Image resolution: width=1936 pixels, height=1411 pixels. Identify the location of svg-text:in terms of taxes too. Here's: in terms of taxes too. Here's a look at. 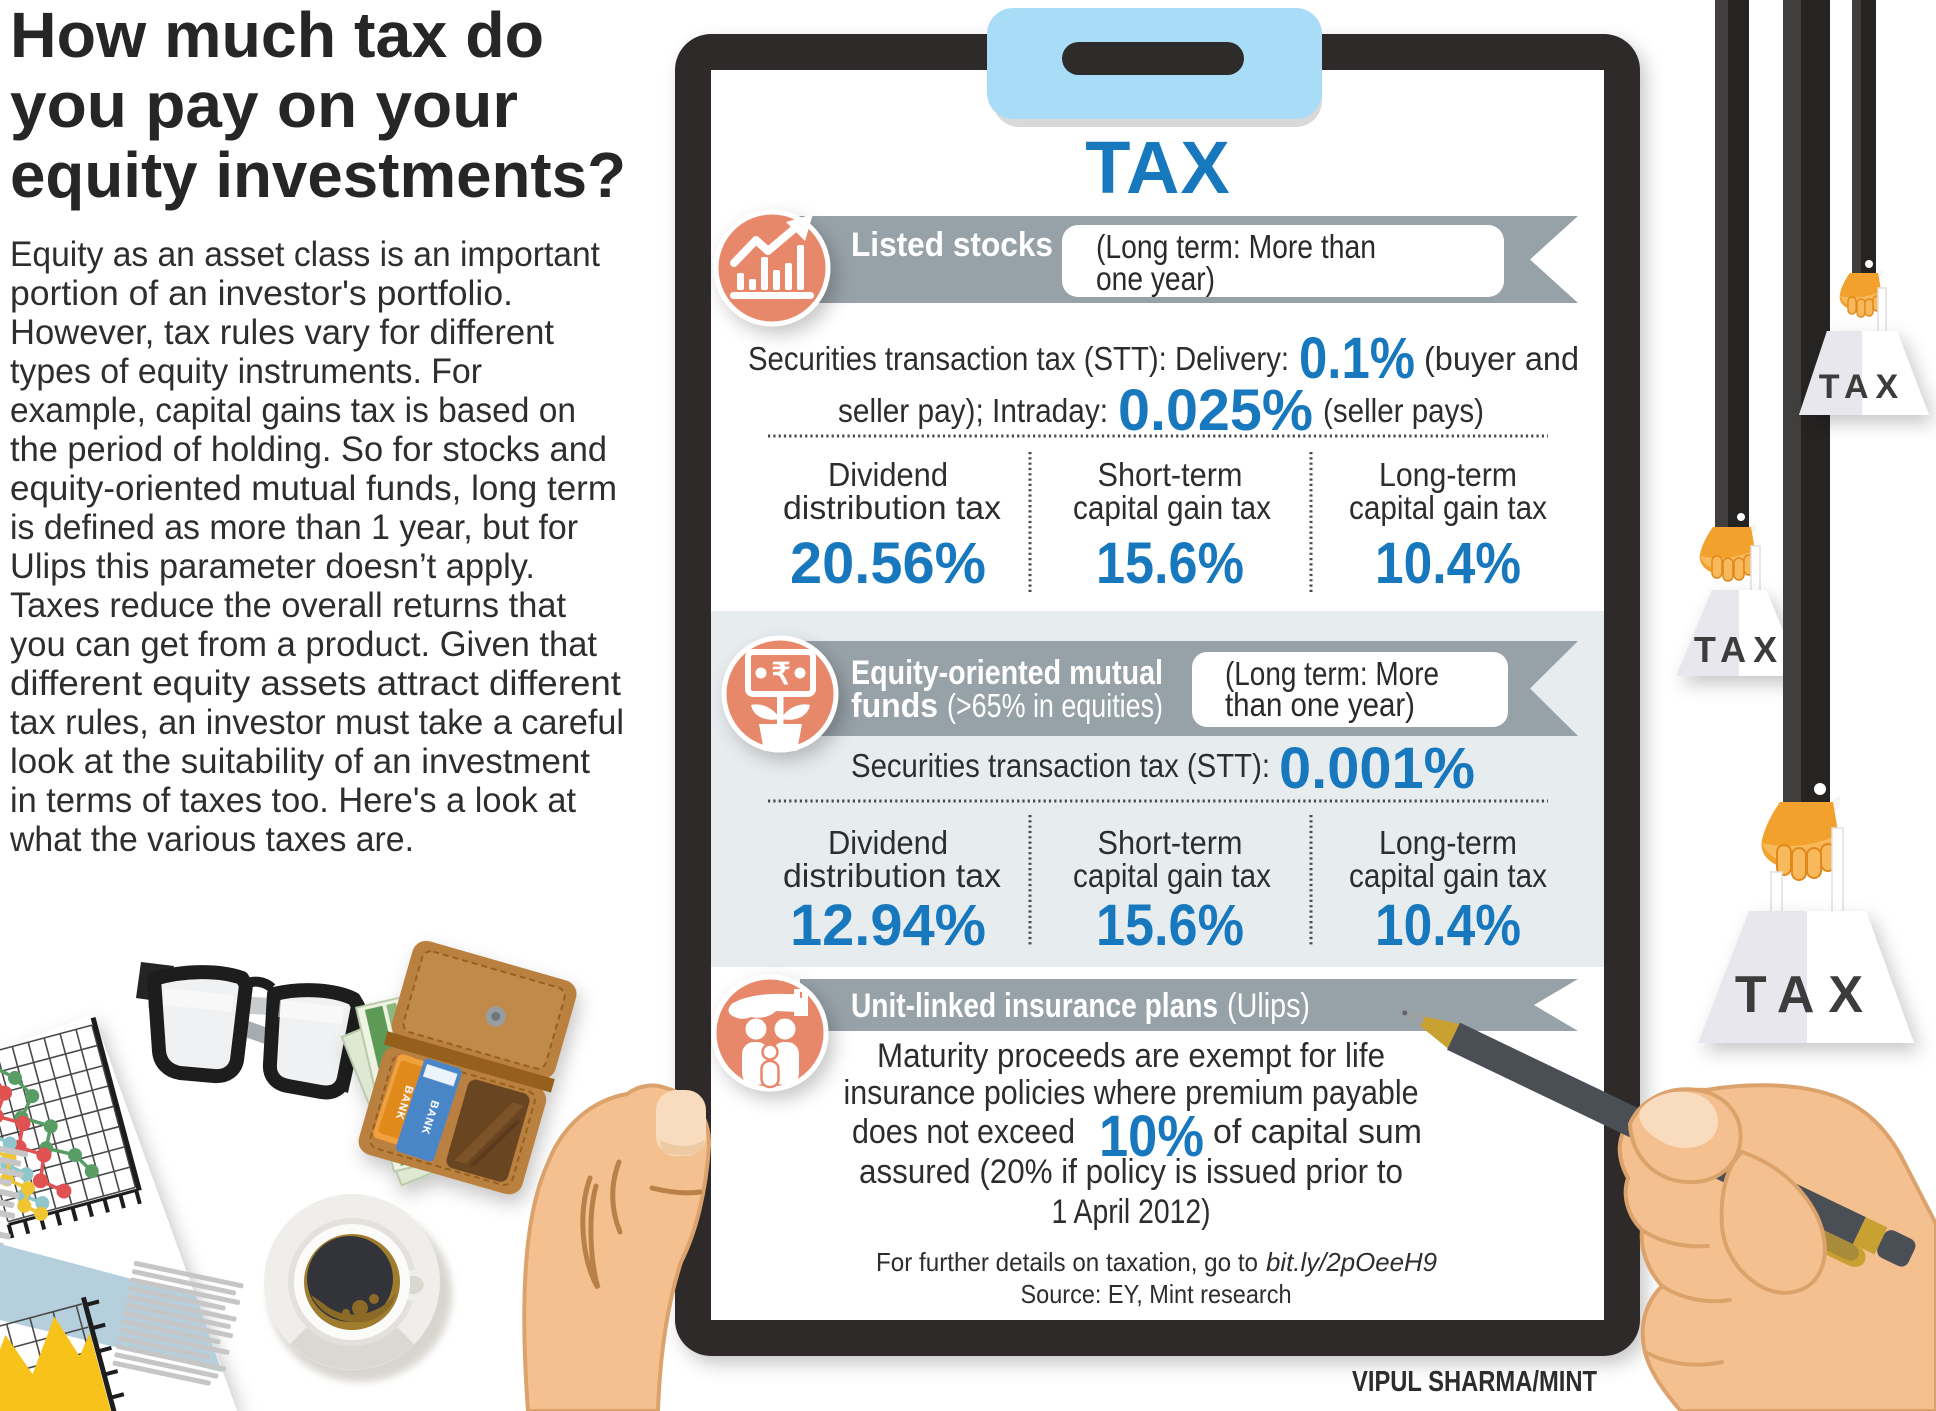
(293, 800).